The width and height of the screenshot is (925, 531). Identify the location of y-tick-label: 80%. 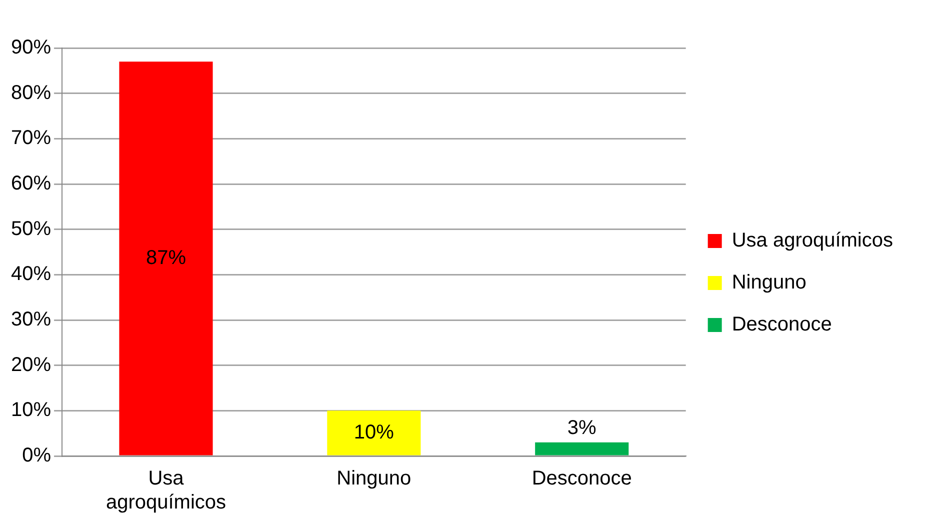
(31, 93).